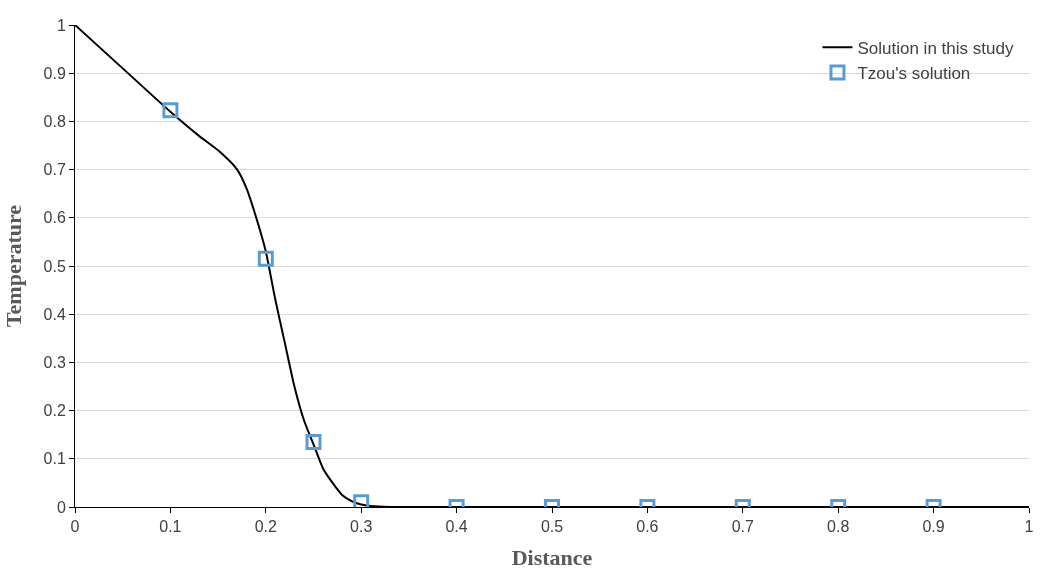 This screenshot has width=1059, height=578. Describe the element at coordinates (54, 314) in the screenshot. I see `y-tick-label: 0.4` at that location.